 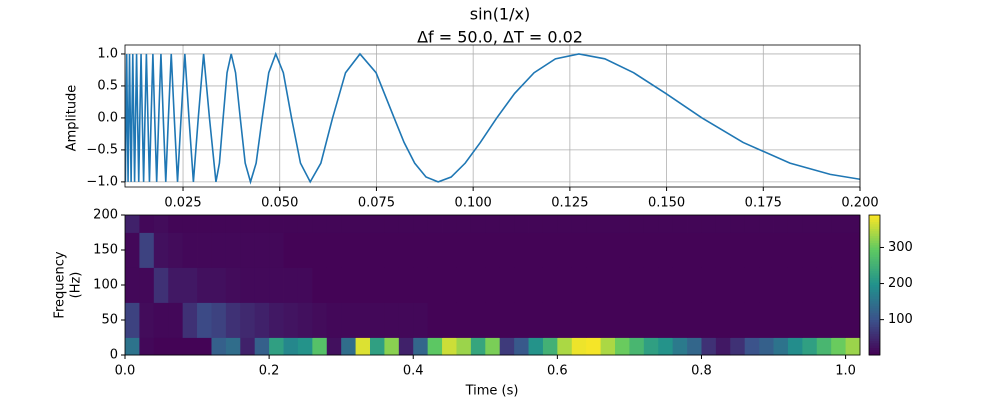 I want to click on y-axis-label: Frequency, so click(x=60, y=284).